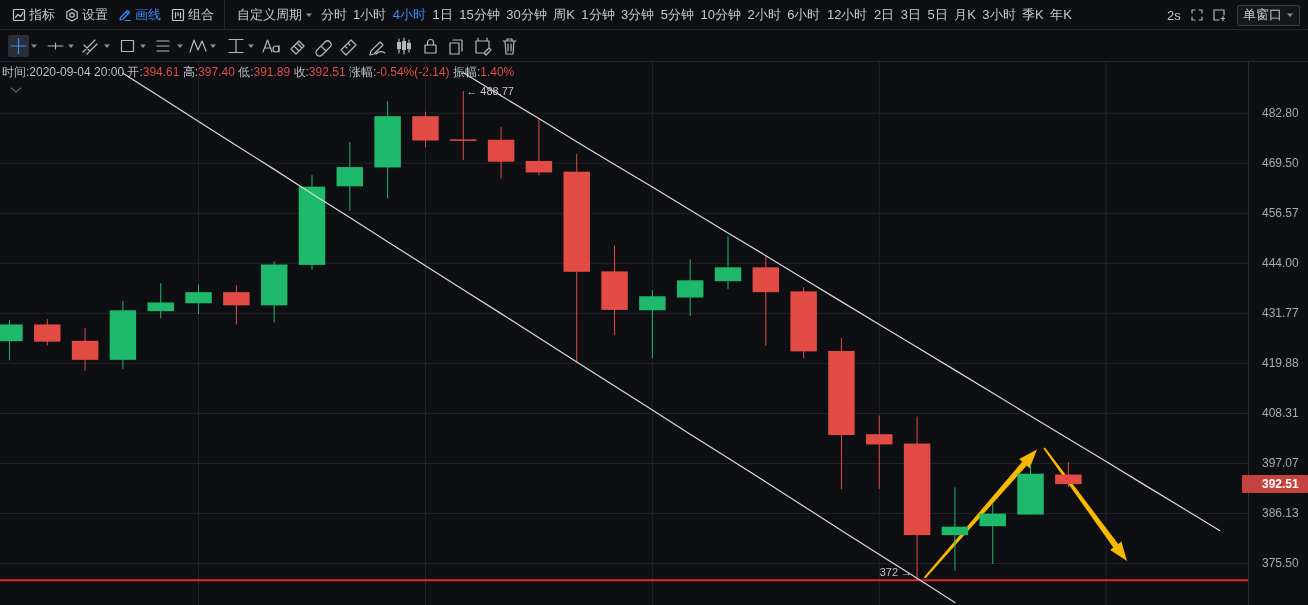 The height and width of the screenshot is (605, 1308). Describe the element at coordinates (1281, 463) in the screenshot. I see `y-tick-label: 397.07` at that location.